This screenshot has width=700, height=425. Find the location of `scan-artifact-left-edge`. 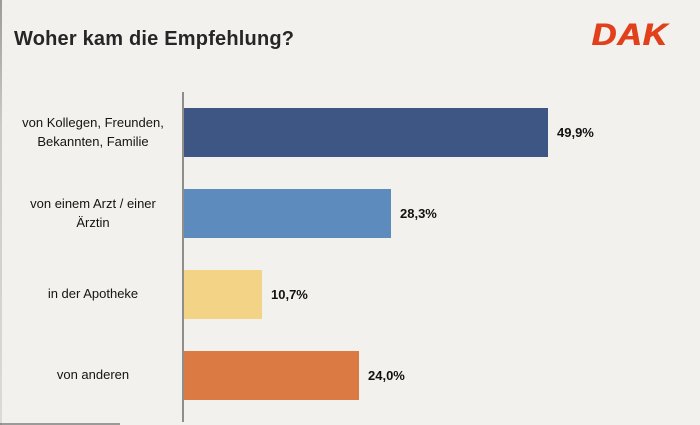

scan-artifact-left-edge is located at coordinates (1, 212).